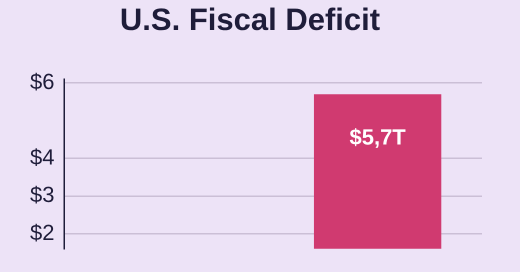 The width and height of the screenshot is (520, 272). I want to click on chart-title: U.S. Fiscal Deficit, so click(250, 20).